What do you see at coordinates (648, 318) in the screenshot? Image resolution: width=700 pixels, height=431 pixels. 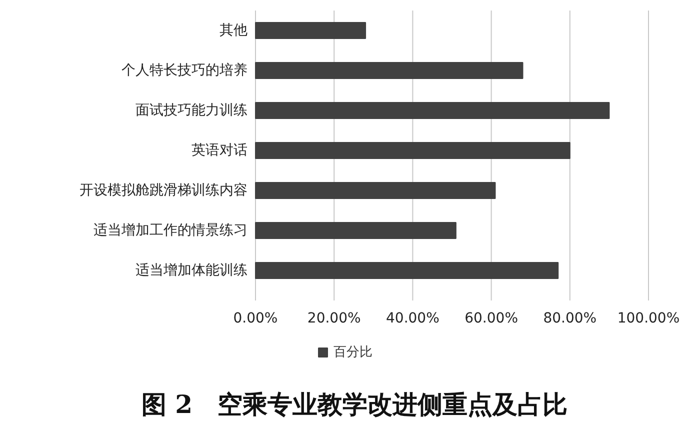 I see `x-tick-label: 100.00%` at bounding box center [648, 318].